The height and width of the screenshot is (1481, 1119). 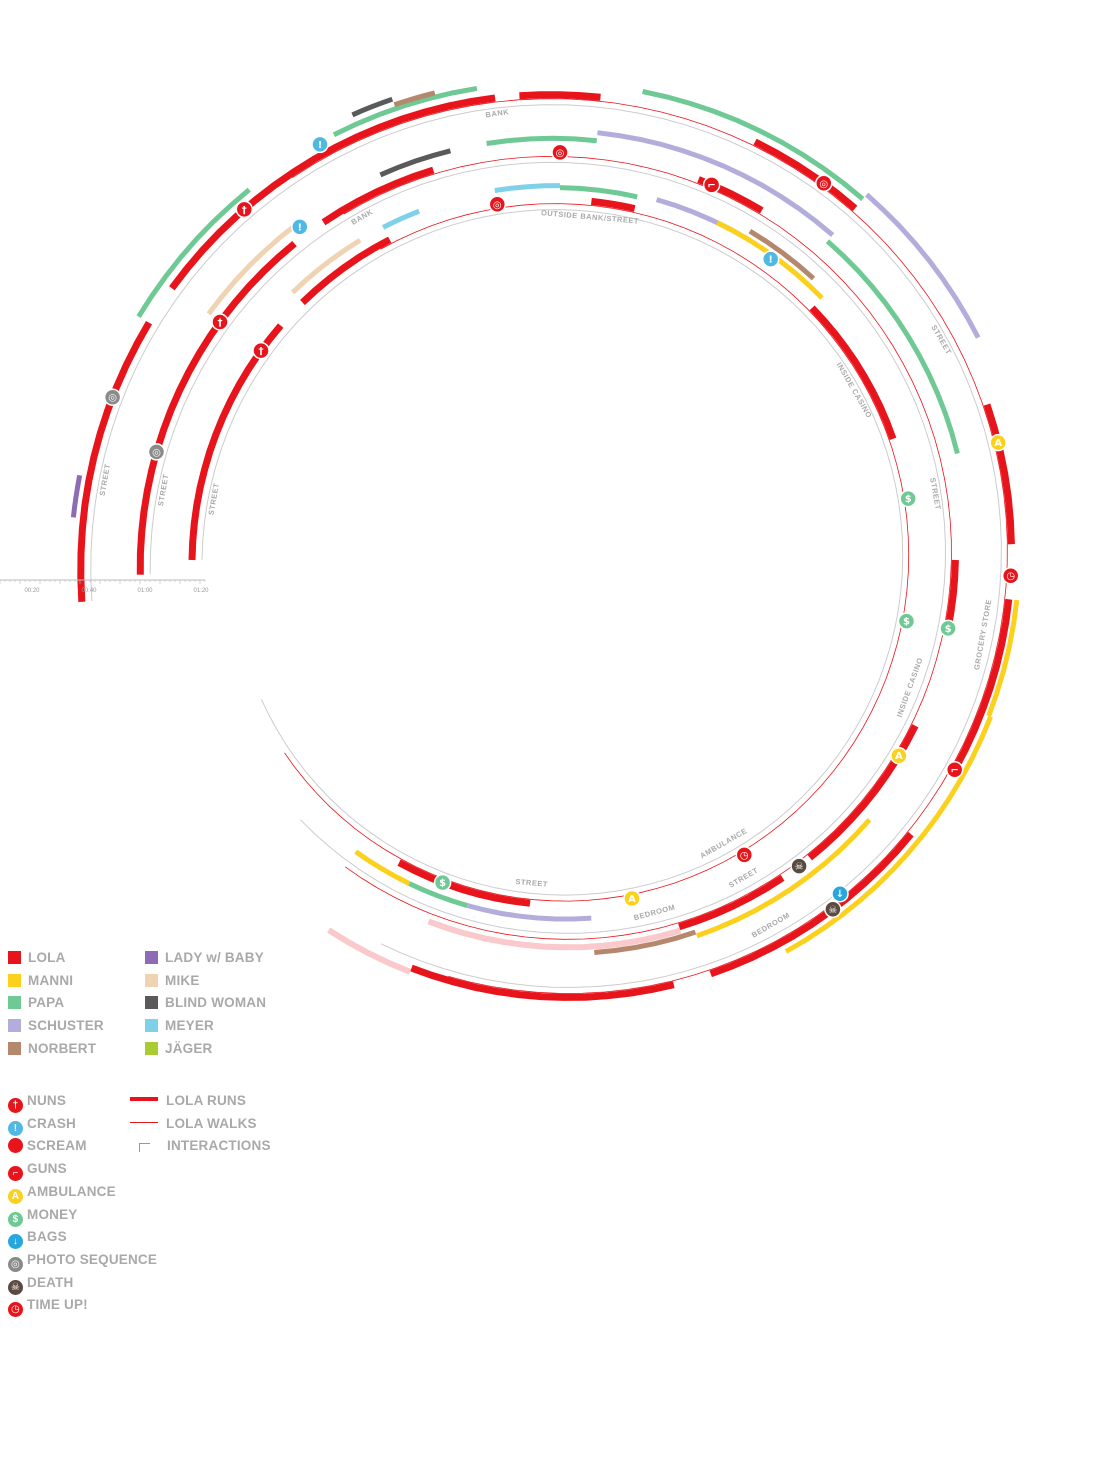 I want to click on gun-icon: ⌐, so click(x=954, y=770).